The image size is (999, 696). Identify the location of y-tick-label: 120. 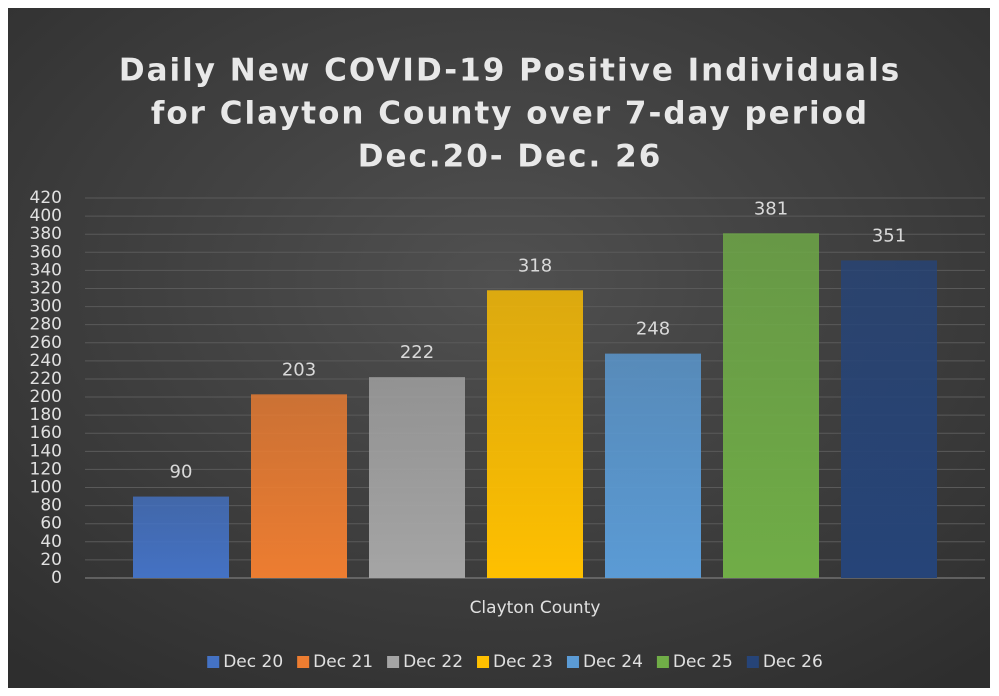
(46, 469).